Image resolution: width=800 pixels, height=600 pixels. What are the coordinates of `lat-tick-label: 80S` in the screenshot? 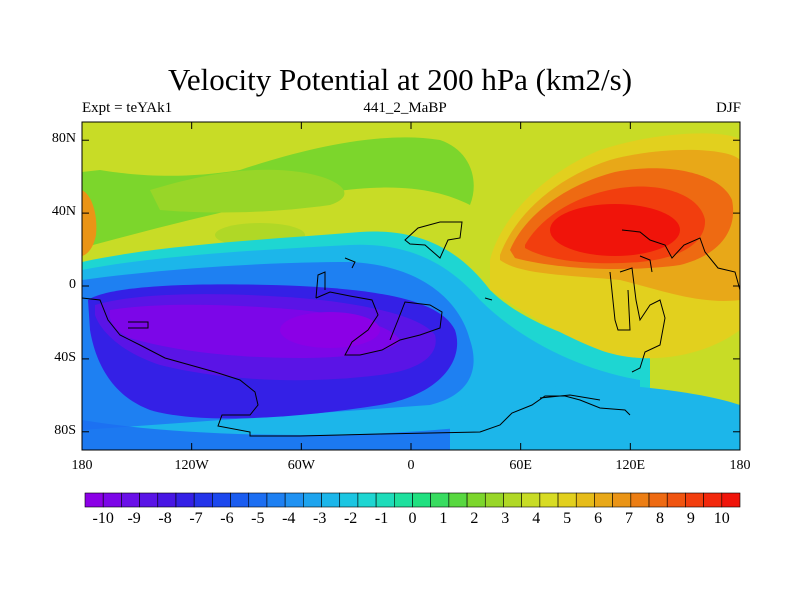 It's located at (65, 430).